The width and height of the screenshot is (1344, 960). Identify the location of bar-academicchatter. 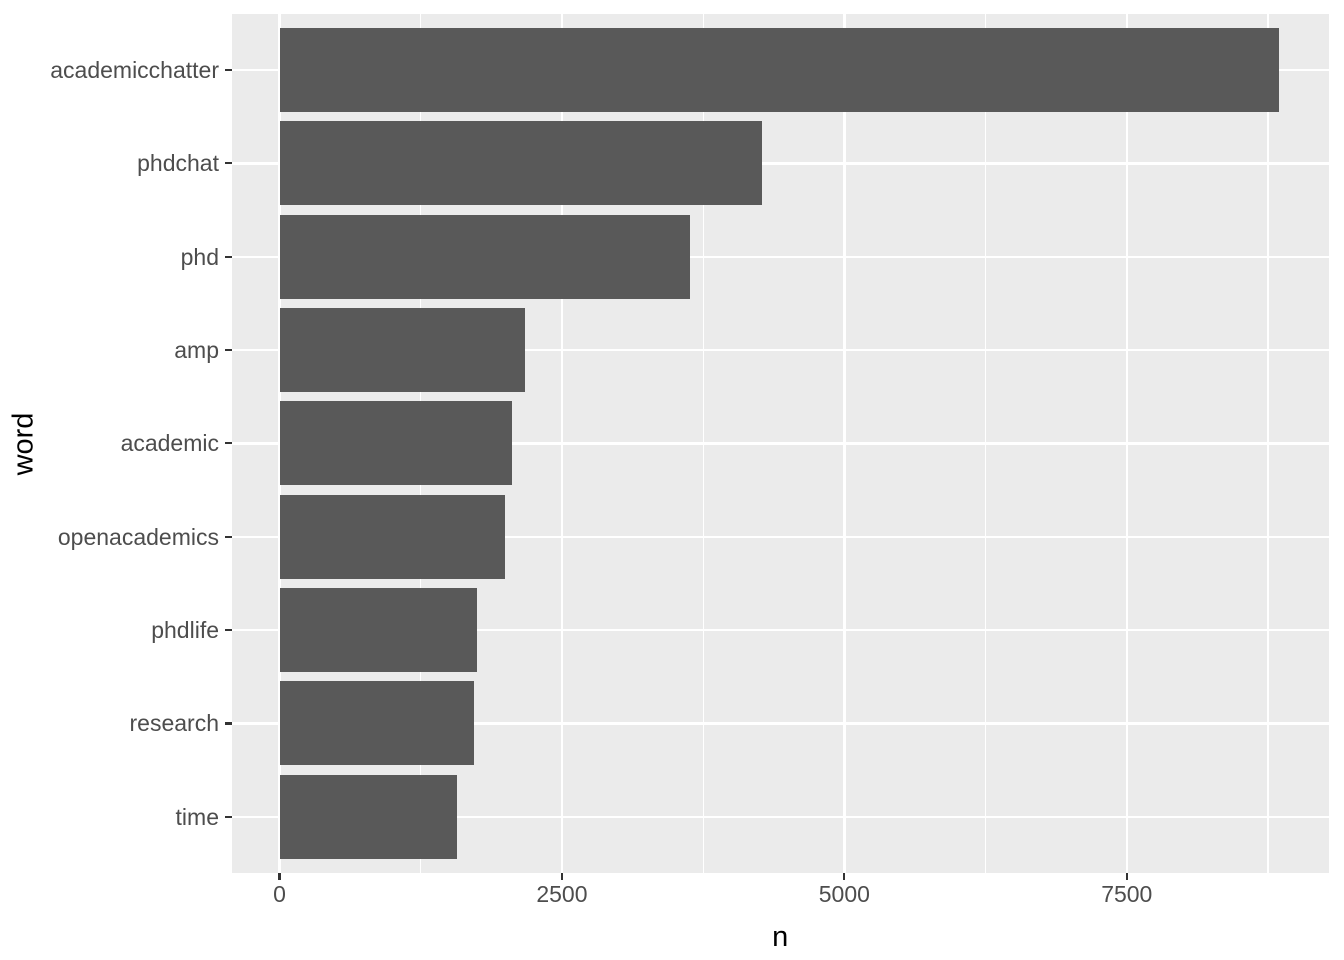
(779, 70).